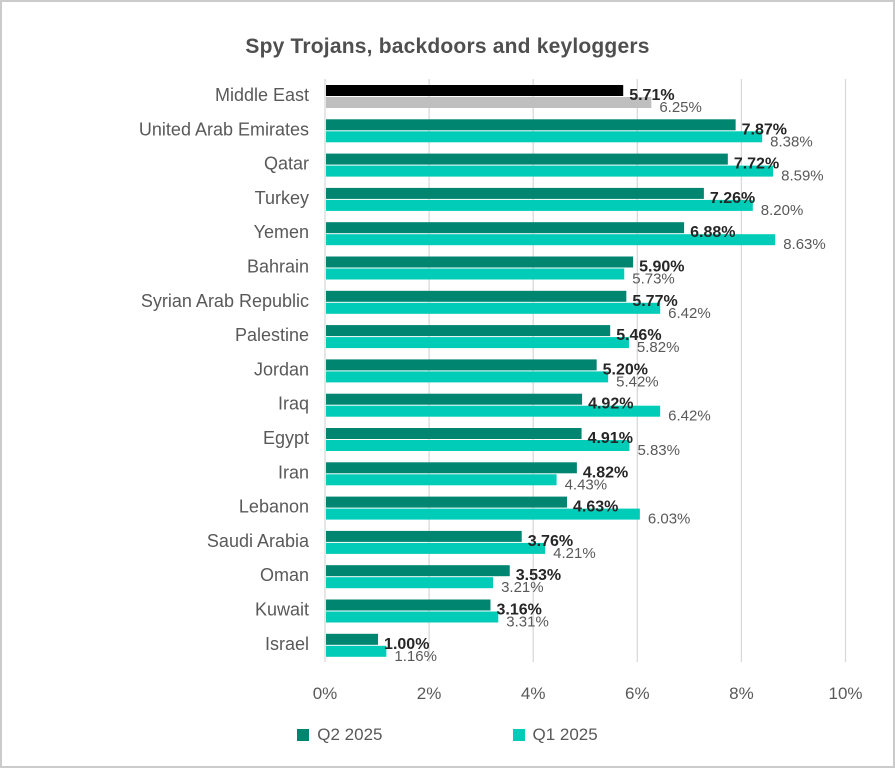 This screenshot has width=895, height=768. Describe the element at coordinates (586, 484) in the screenshot. I see `value-label-q1-2025-iran: 4.43%` at that location.